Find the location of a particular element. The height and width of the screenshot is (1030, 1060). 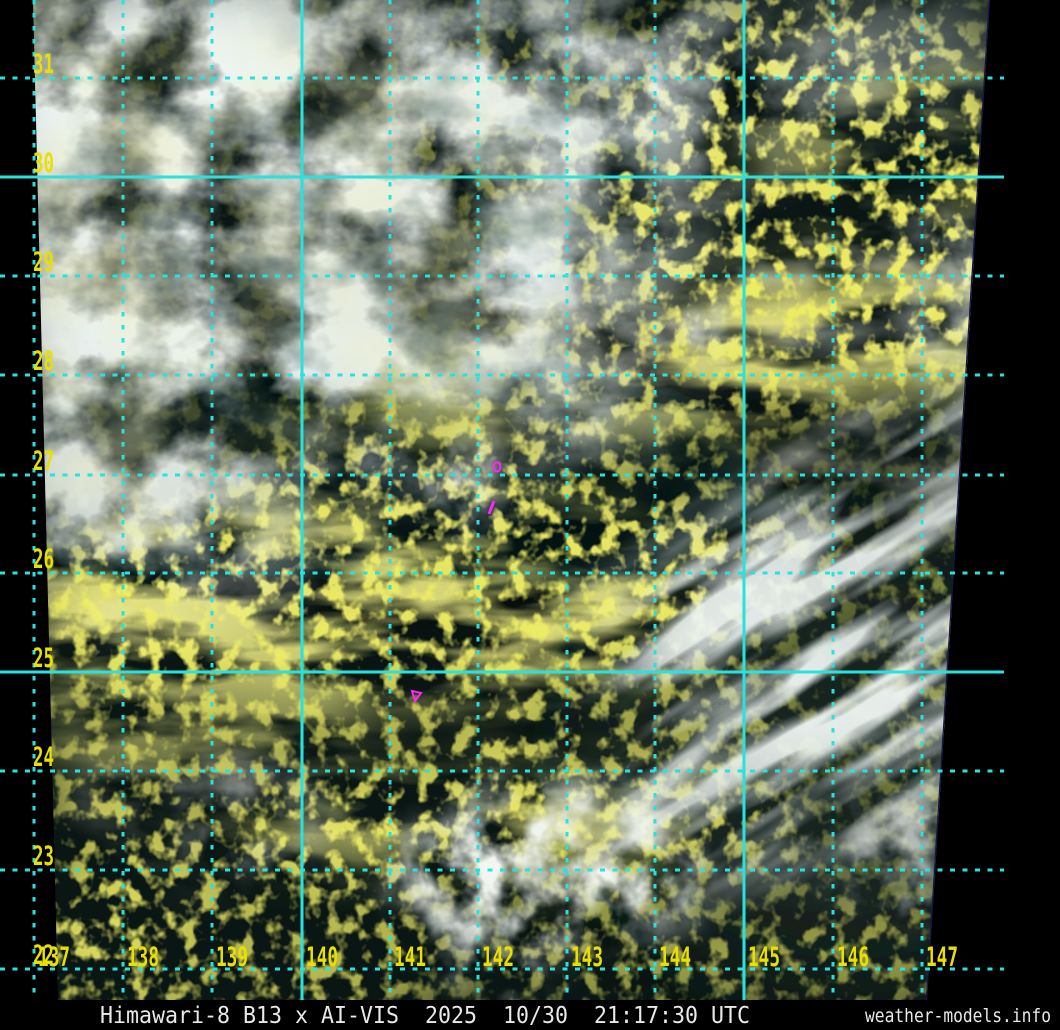

lon-label-141: 141 is located at coordinates (410, 957).